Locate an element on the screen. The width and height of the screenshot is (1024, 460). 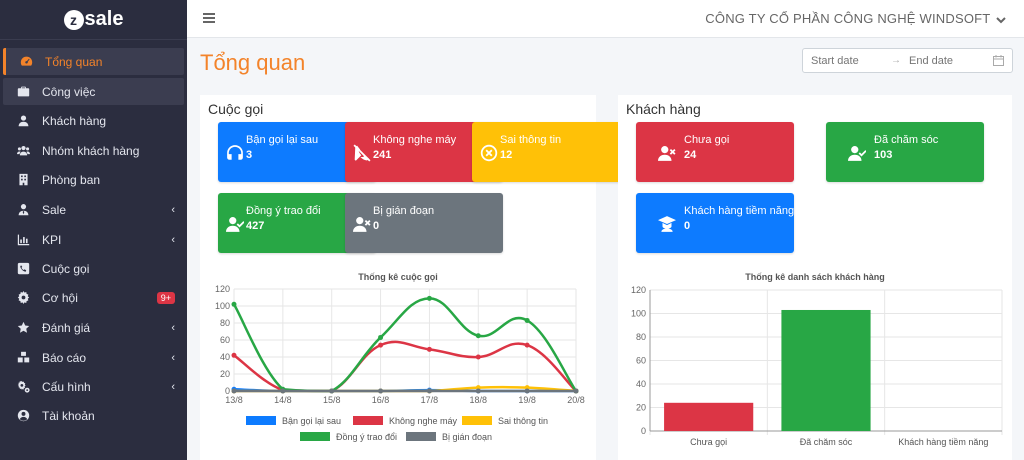
date-range-picker: → is located at coordinates (907, 60).